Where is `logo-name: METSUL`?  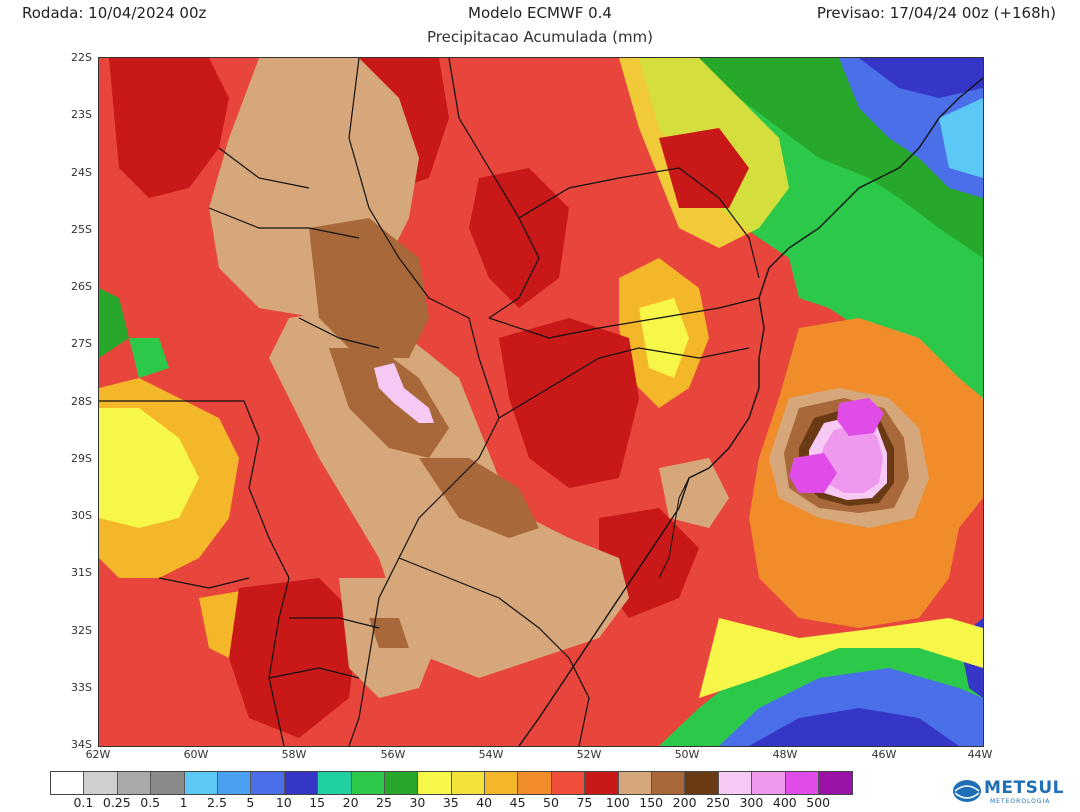 logo-name: METSUL is located at coordinates (1024, 788).